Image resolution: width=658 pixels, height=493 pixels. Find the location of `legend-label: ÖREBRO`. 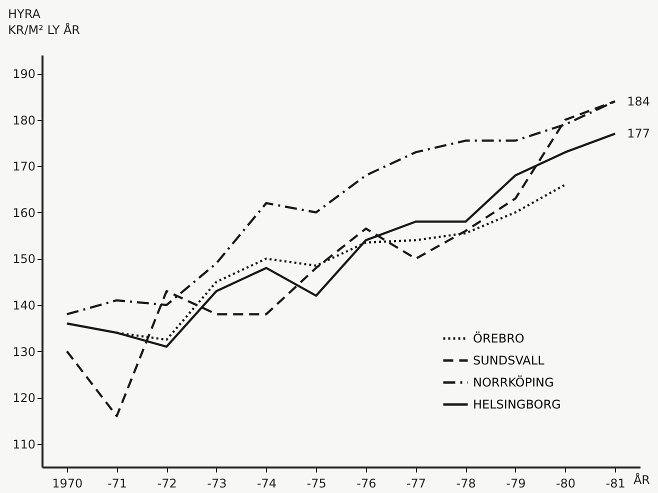

legend-label: ÖREBRO is located at coordinates (498, 339).